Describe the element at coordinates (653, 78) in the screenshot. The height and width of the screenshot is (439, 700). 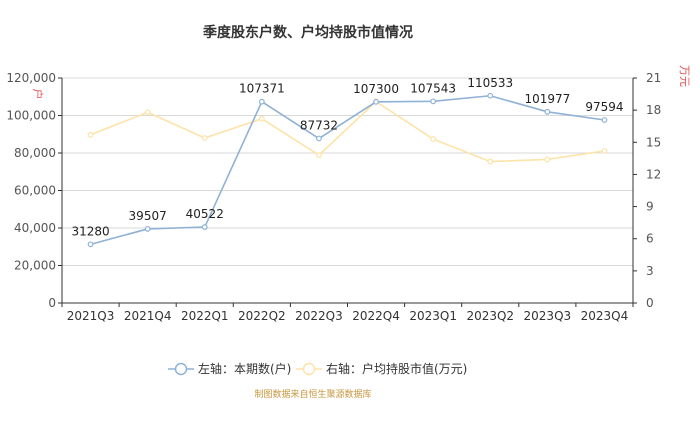
I see `right-axis-tick-label: 21` at that location.